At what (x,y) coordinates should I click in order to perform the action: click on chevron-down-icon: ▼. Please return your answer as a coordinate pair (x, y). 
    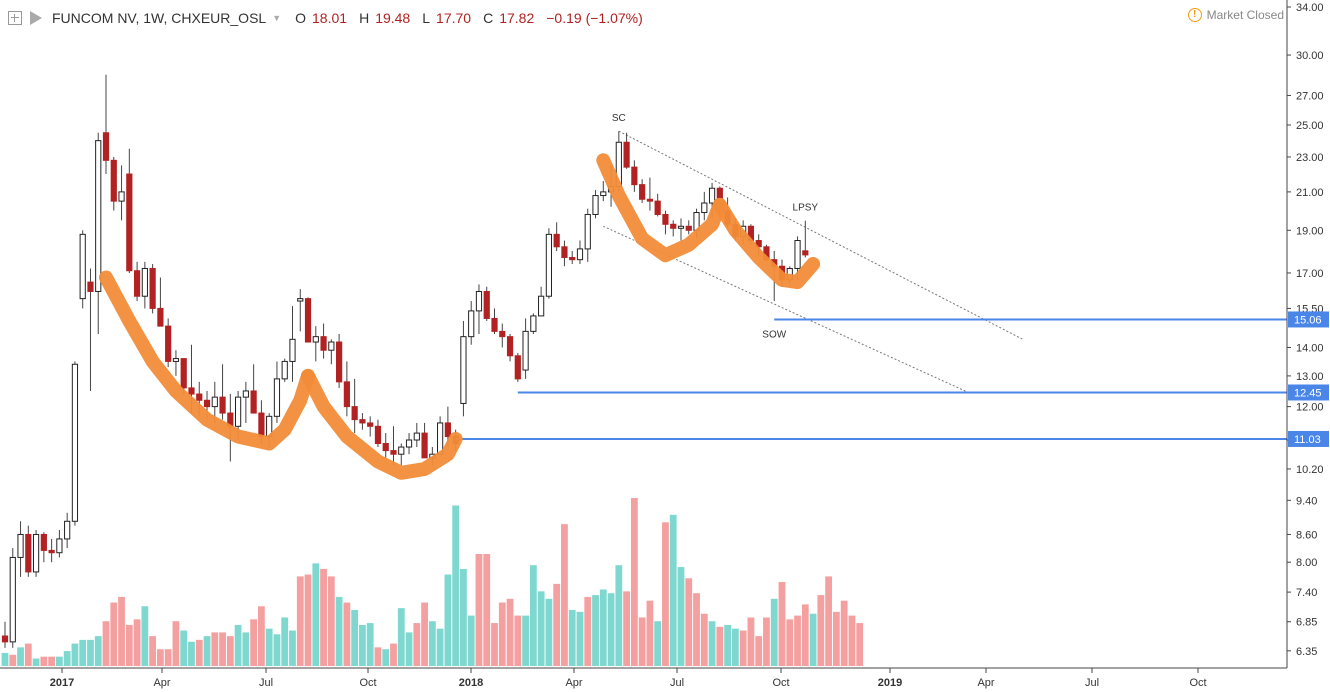
    Looking at the image, I should click on (277, 18).